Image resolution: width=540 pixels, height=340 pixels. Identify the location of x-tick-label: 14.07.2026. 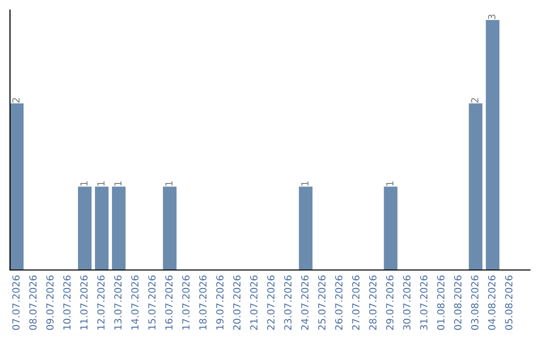
(135, 302).